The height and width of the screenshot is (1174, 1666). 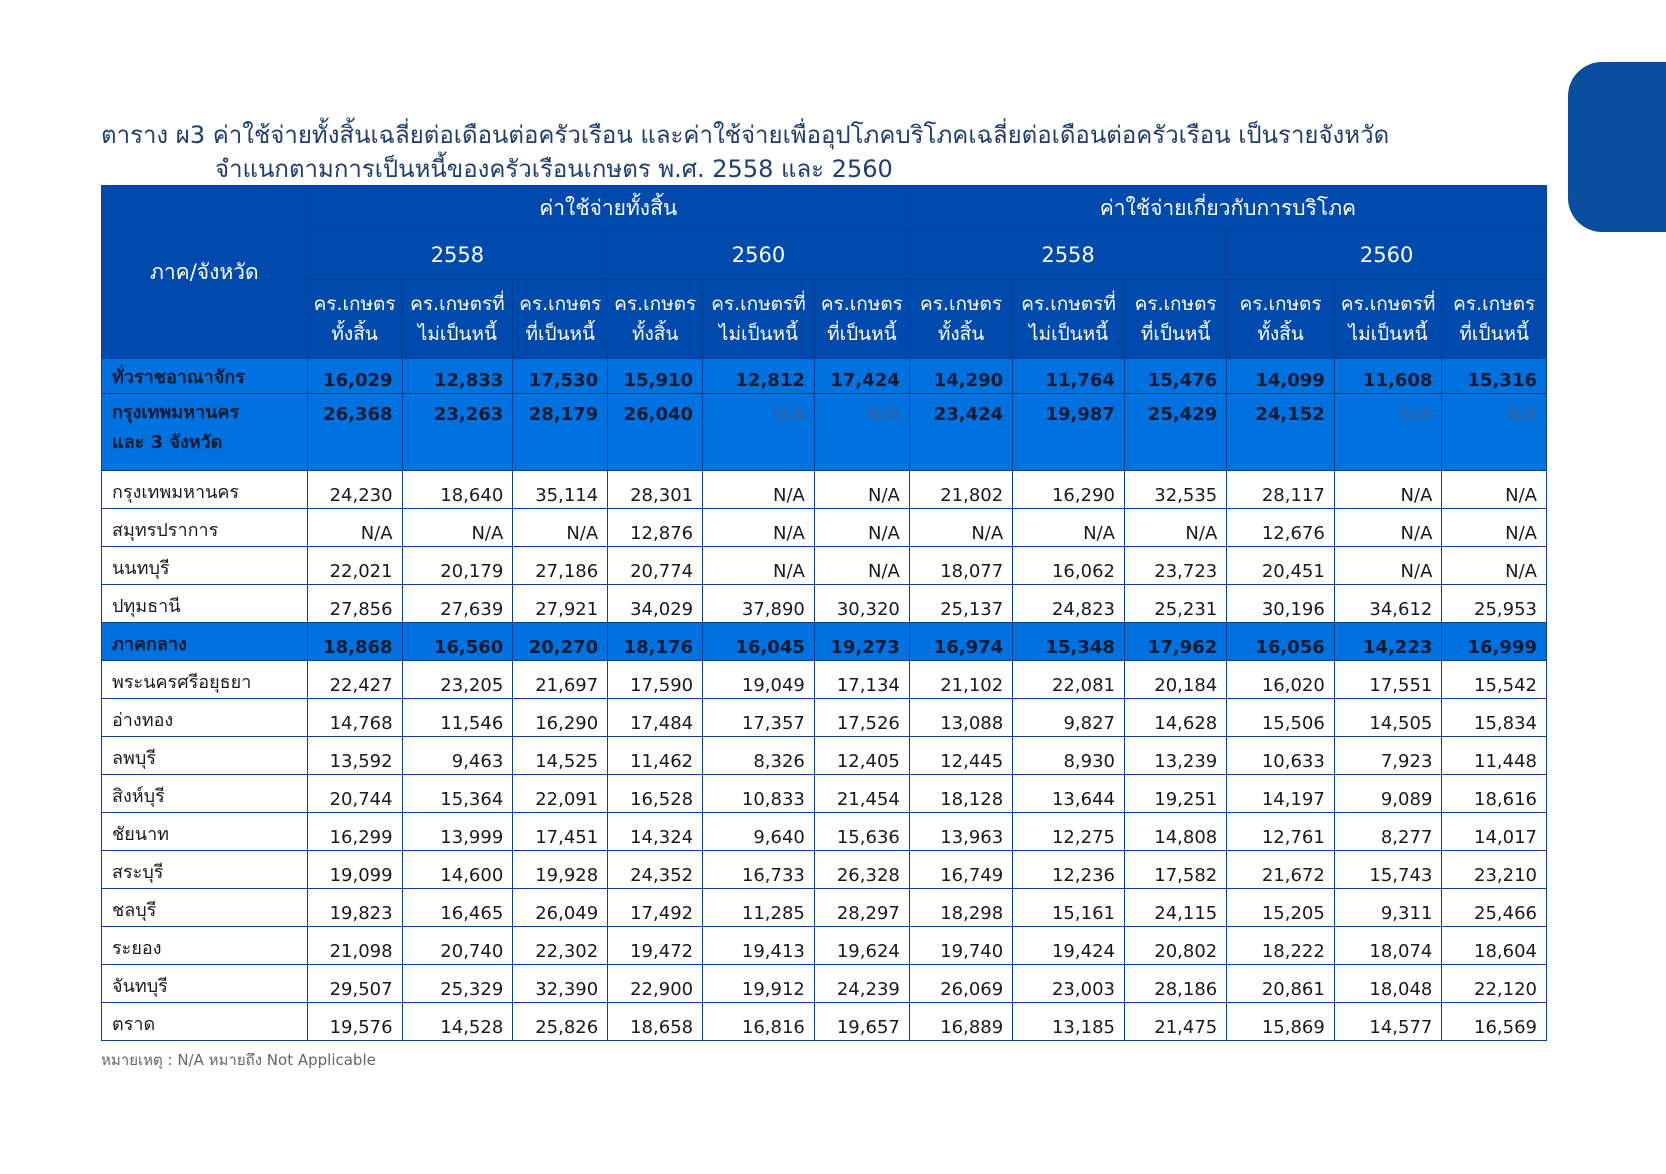 What do you see at coordinates (758, 869) in the screenshot?
I see `value-cell: 16,733` at bounding box center [758, 869].